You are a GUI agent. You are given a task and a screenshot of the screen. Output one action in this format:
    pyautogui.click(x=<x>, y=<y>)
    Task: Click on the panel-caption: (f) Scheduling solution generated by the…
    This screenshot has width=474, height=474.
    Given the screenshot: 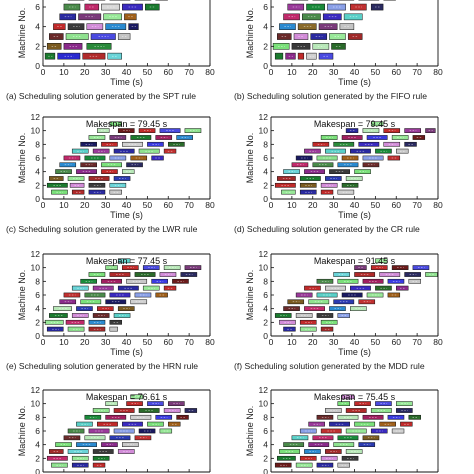 What is the action you would take?
    pyautogui.click(x=329, y=366)
    